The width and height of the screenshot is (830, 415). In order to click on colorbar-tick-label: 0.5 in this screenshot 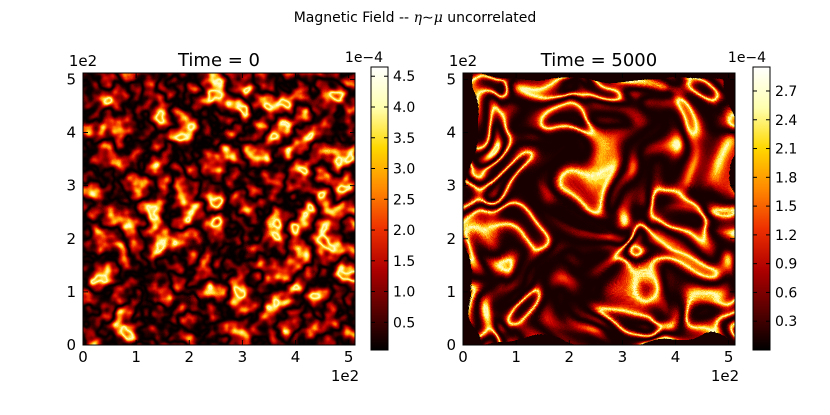, I will do `click(404, 323)`.